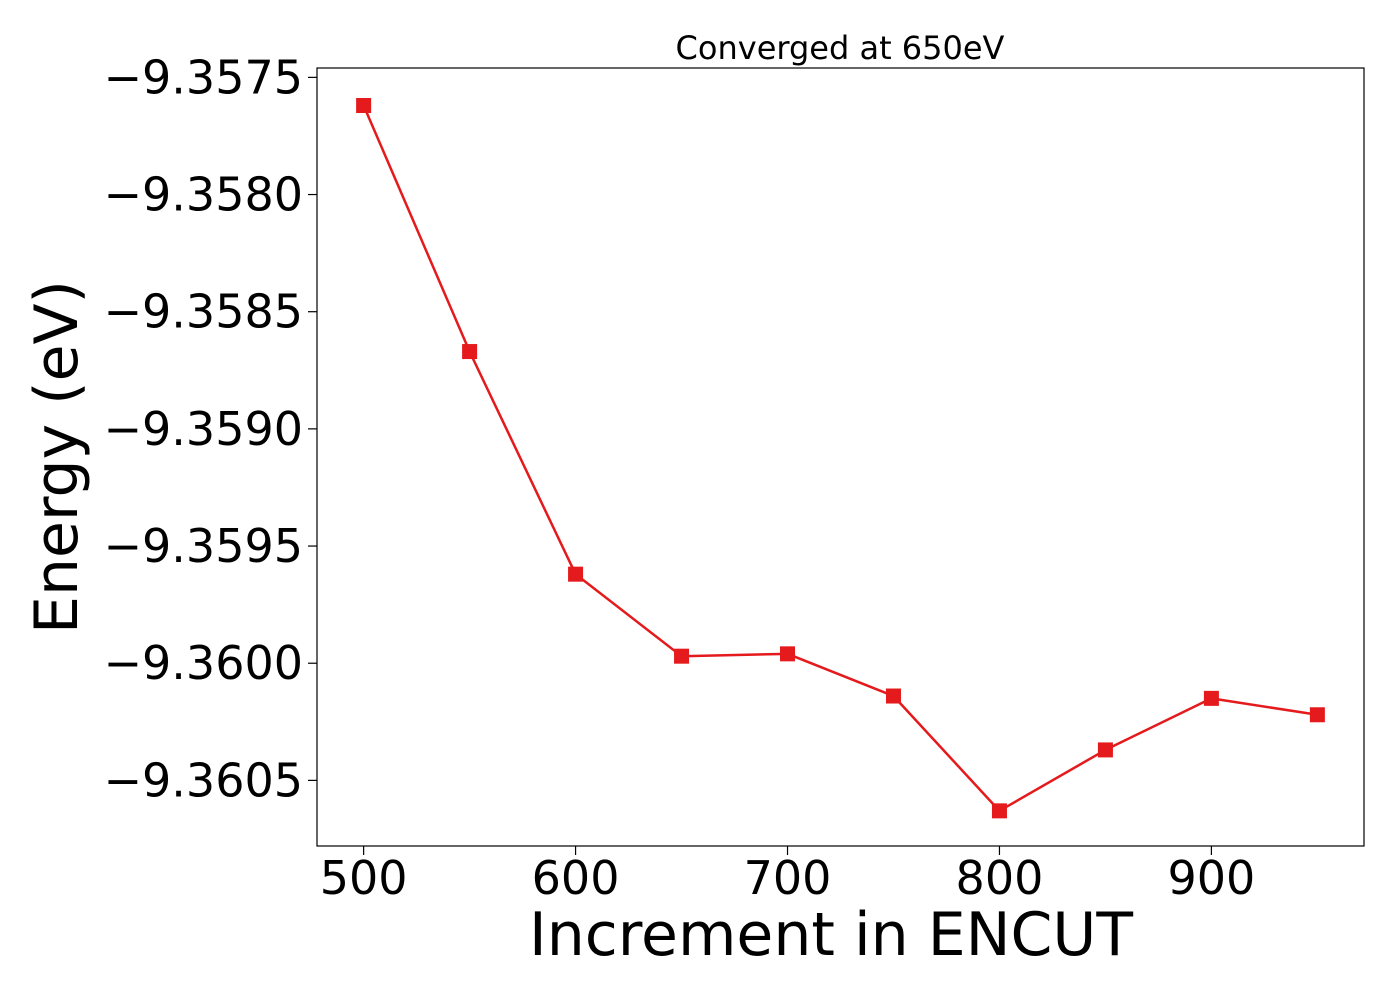 The width and height of the screenshot is (1400, 1000). I want to click on chart-title: Converged at 650eV, so click(840, 48).